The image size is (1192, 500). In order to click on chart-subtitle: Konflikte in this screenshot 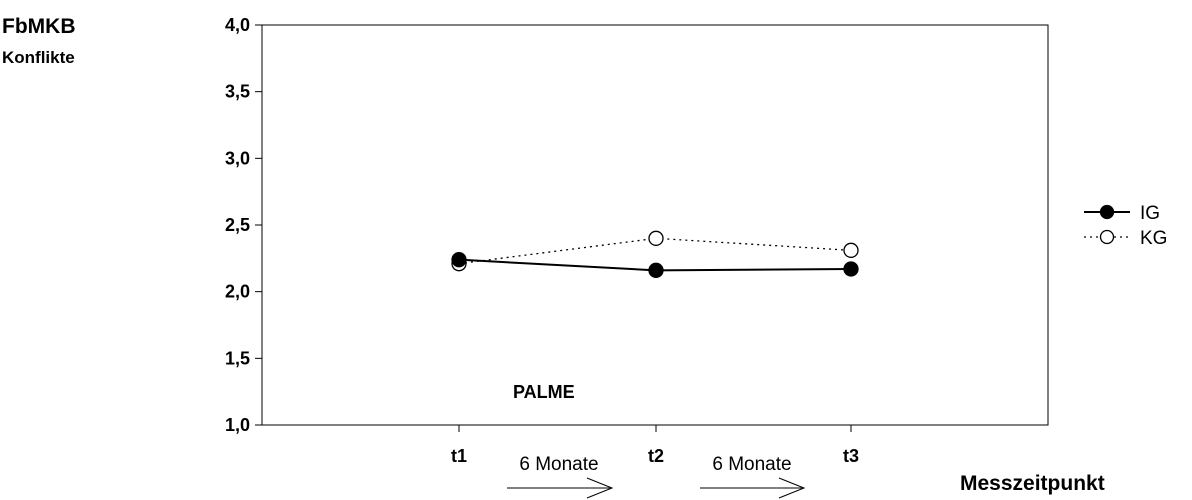, I will do `click(38, 57)`.